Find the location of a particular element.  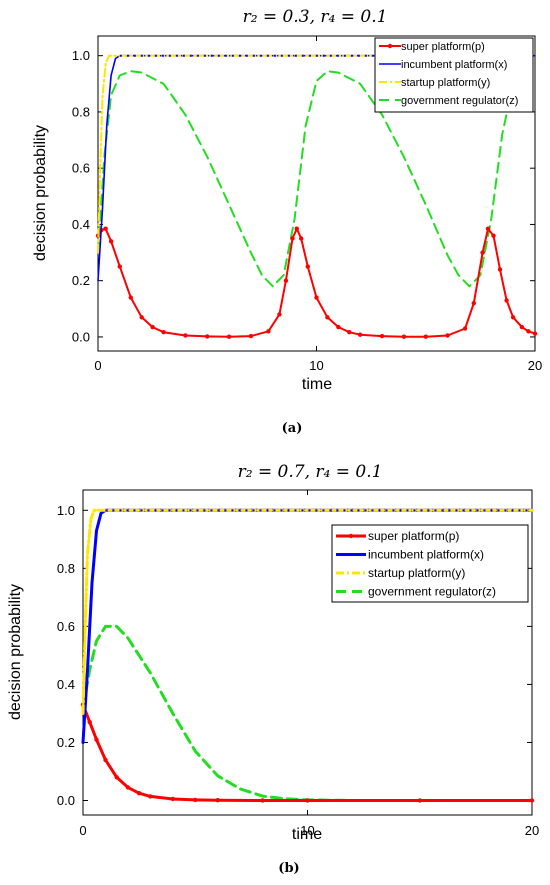

panel-caption: (a) is located at coordinates (292, 428).